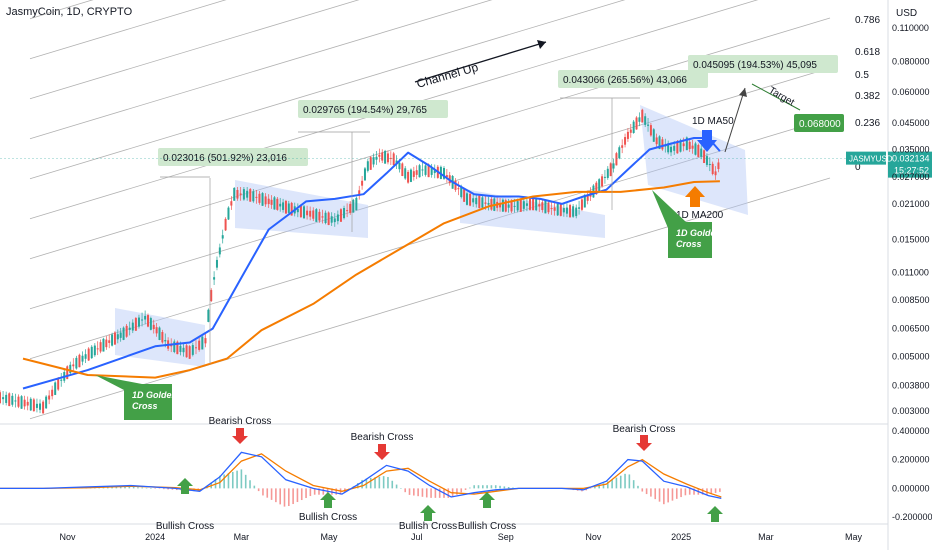  Describe the element at coordinates (911, 150) in the screenshot. I see `y-tick-label: 0.035000` at that location.